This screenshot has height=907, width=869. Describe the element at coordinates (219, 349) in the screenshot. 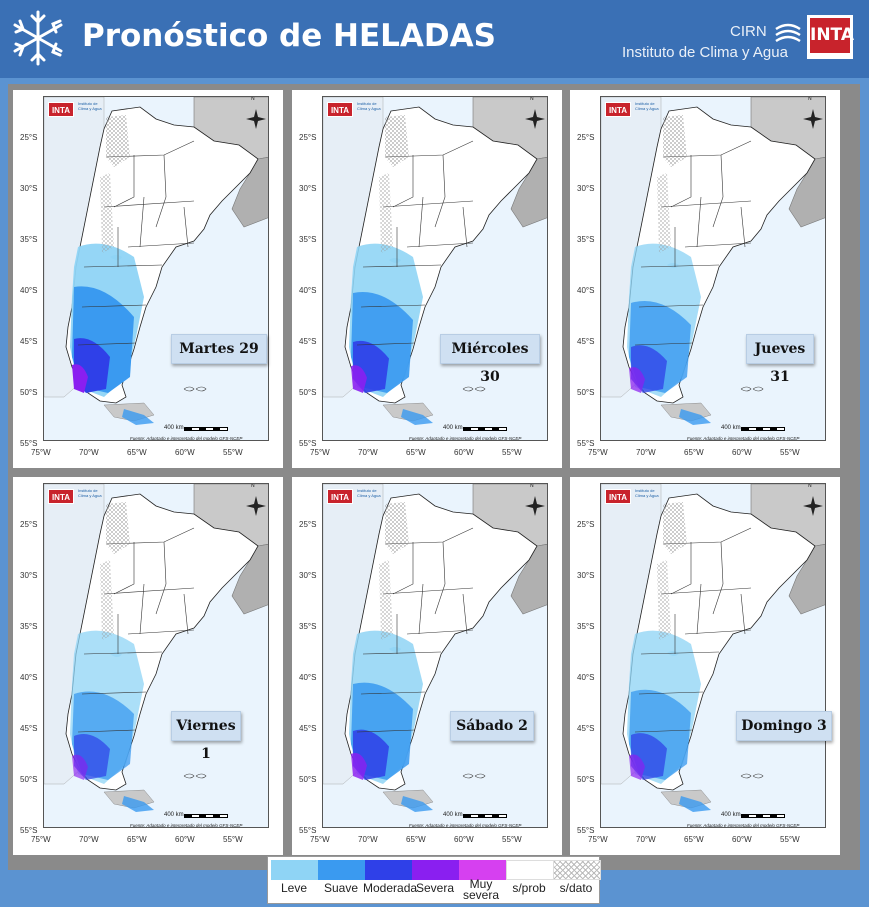

I see `day-label: Martes 29` at that location.